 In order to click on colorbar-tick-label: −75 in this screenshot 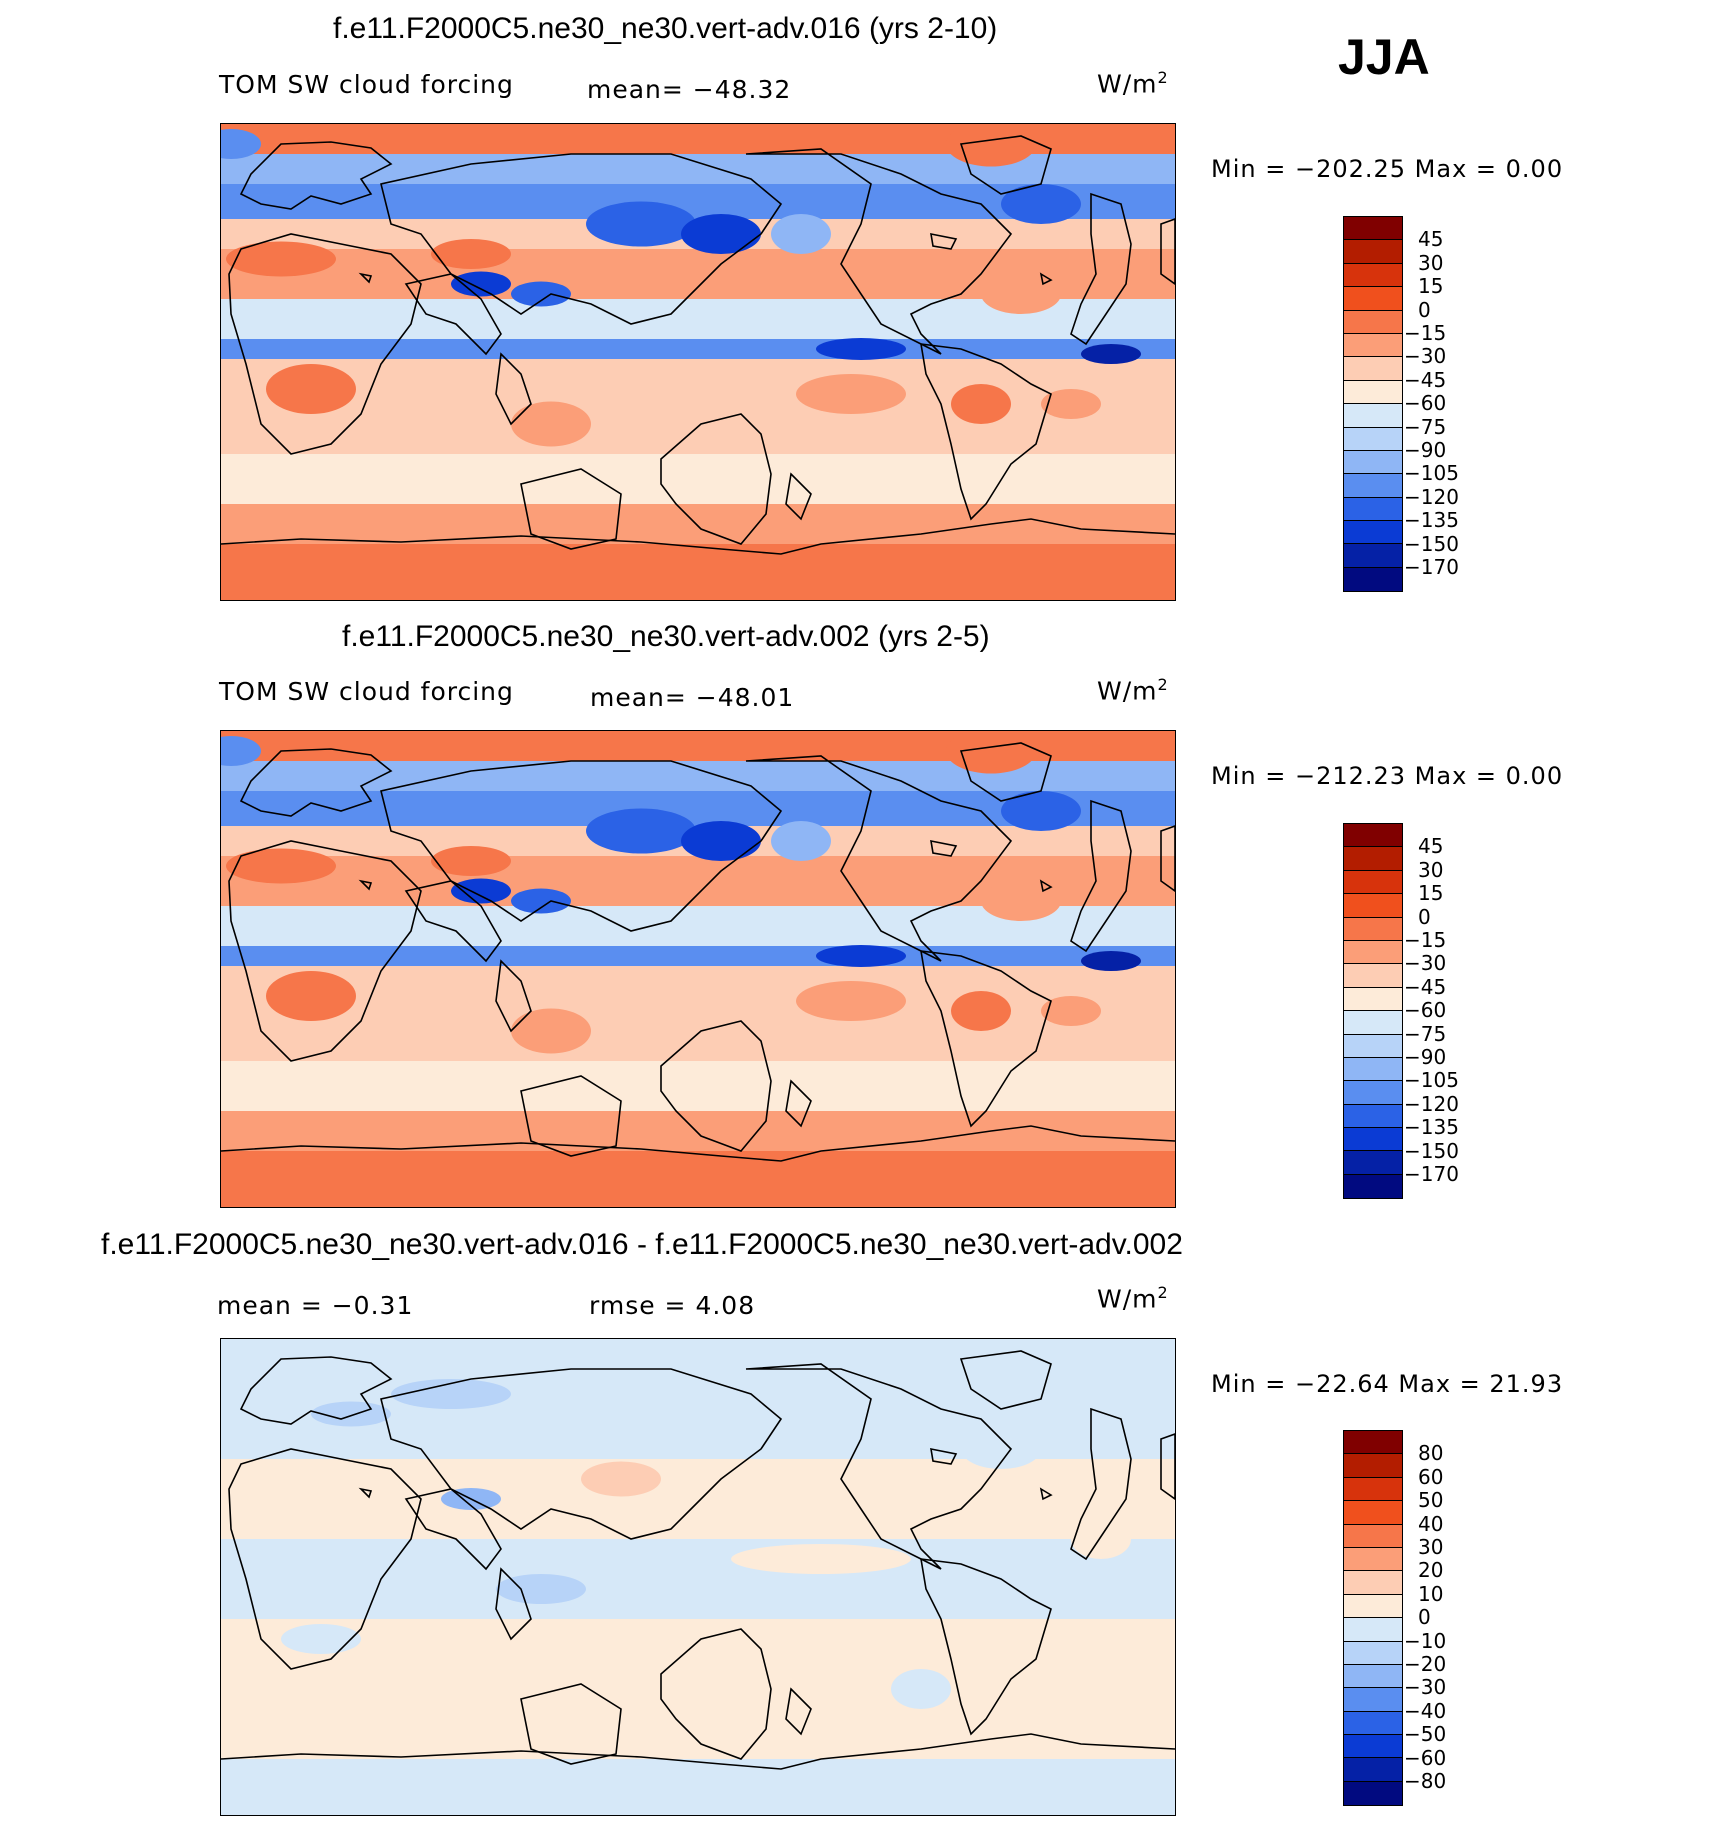, I will do `click(1425, 1033)`.